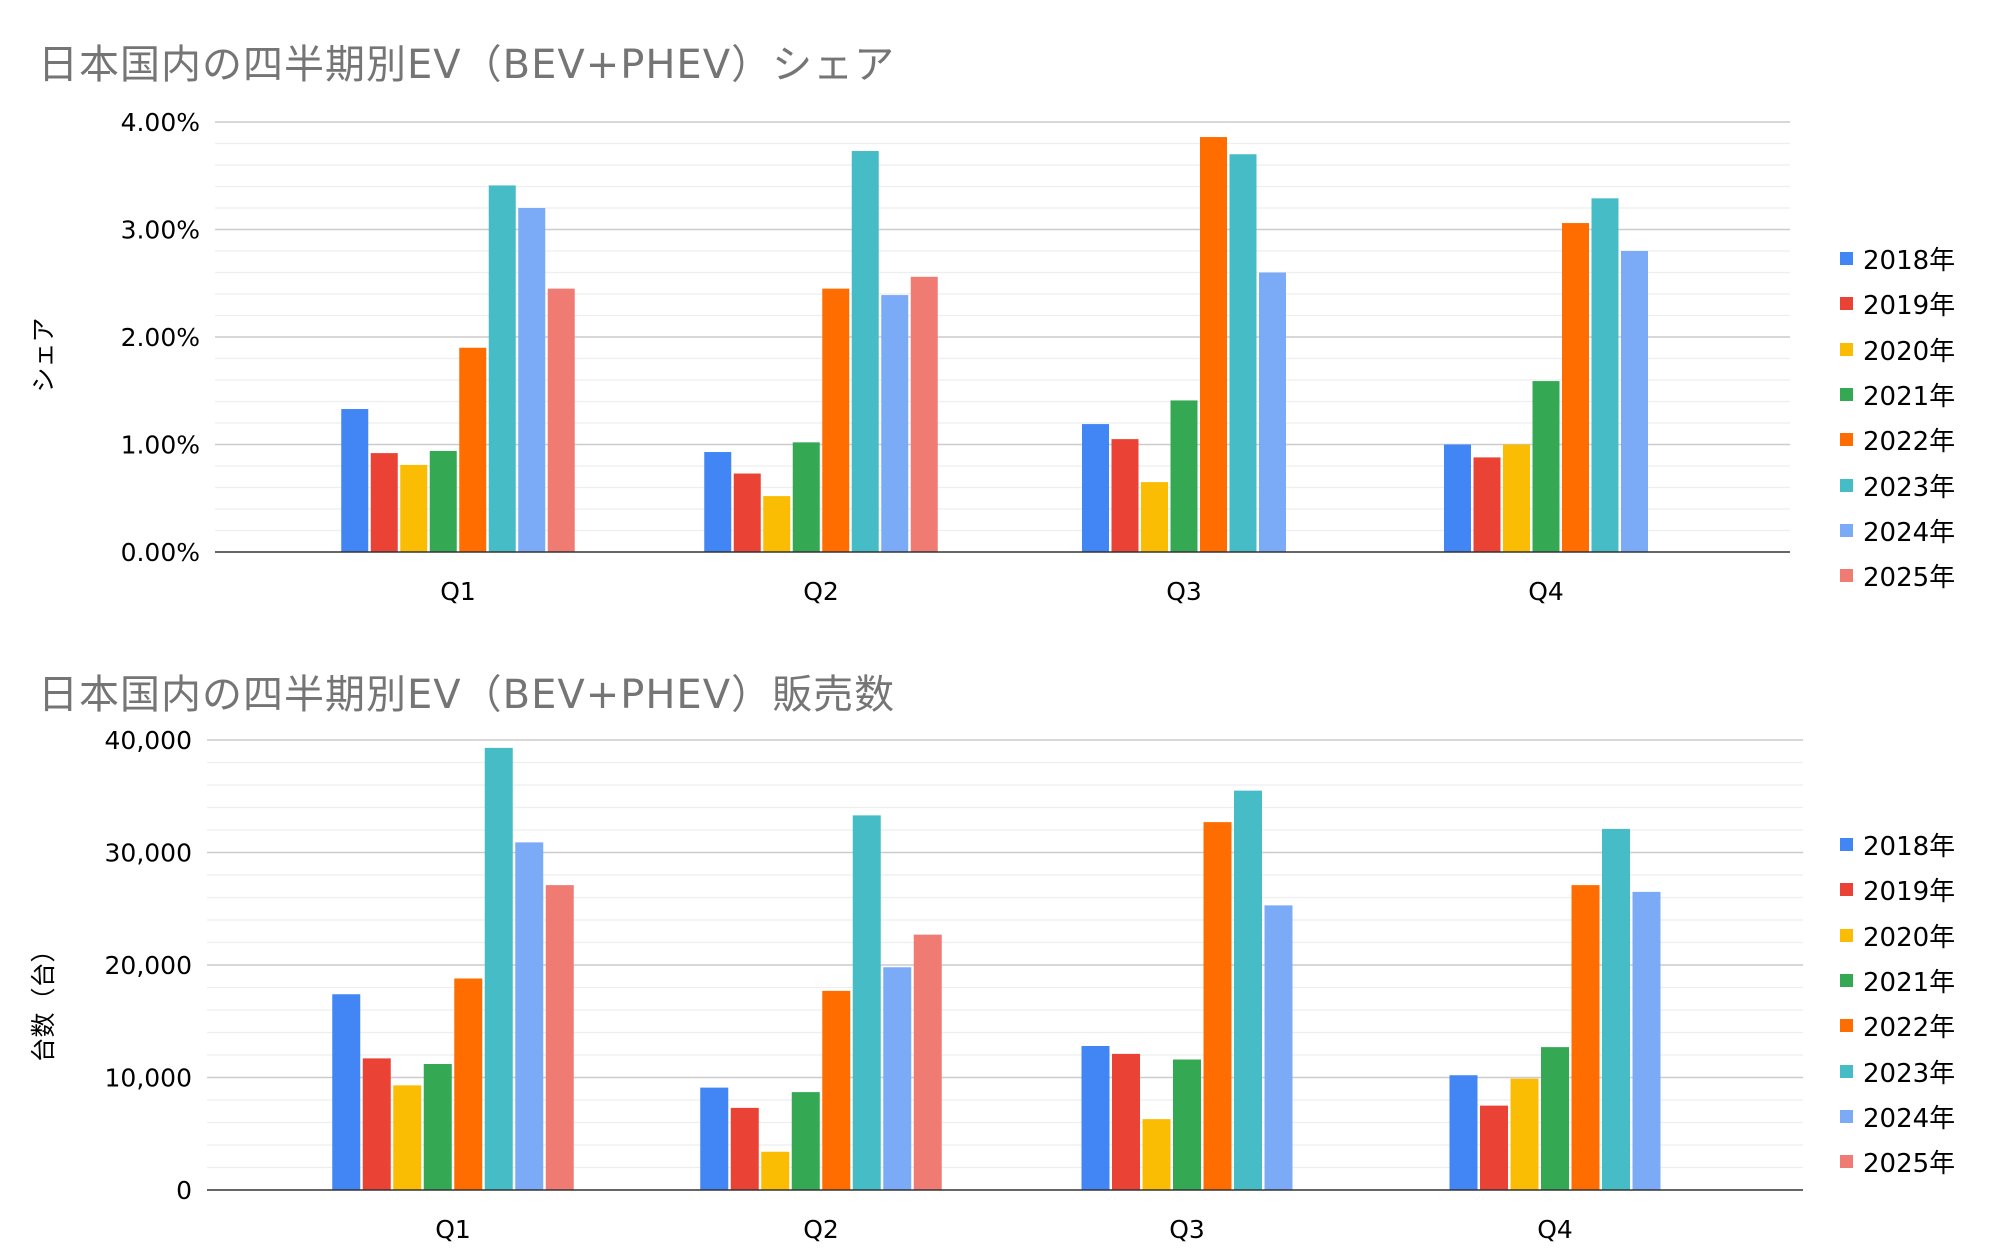  What do you see at coordinates (148, 965) in the screenshot?
I see `sales-y-tick-label: 20,000` at bounding box center [148, 965].